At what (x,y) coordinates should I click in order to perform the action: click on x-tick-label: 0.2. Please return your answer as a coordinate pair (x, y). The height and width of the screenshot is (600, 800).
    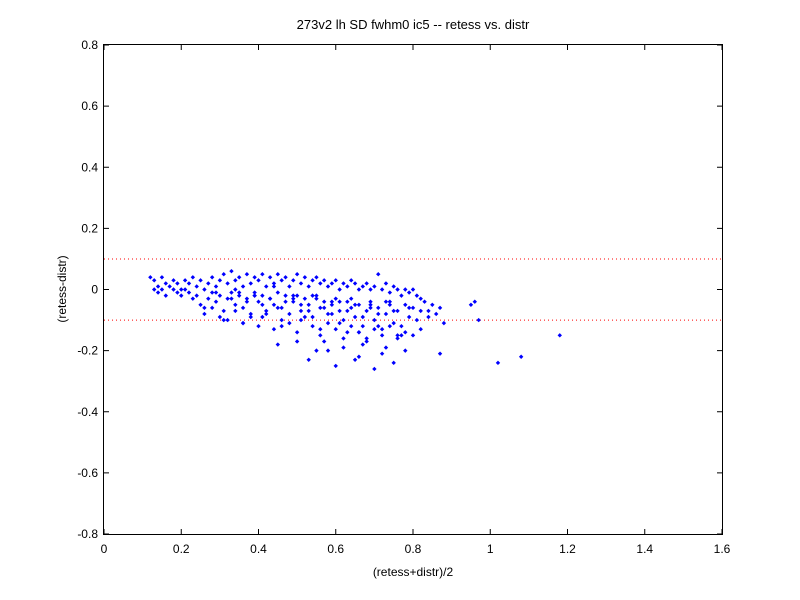
    Looking at the image, I should click on (181, 549).